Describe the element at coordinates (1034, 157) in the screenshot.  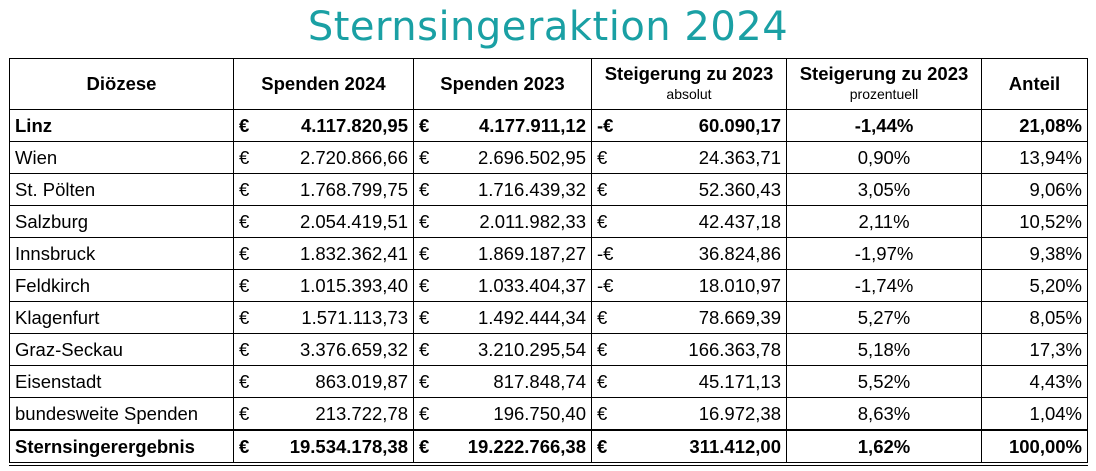
I see `cell-anteil: 13,94%` at that location.